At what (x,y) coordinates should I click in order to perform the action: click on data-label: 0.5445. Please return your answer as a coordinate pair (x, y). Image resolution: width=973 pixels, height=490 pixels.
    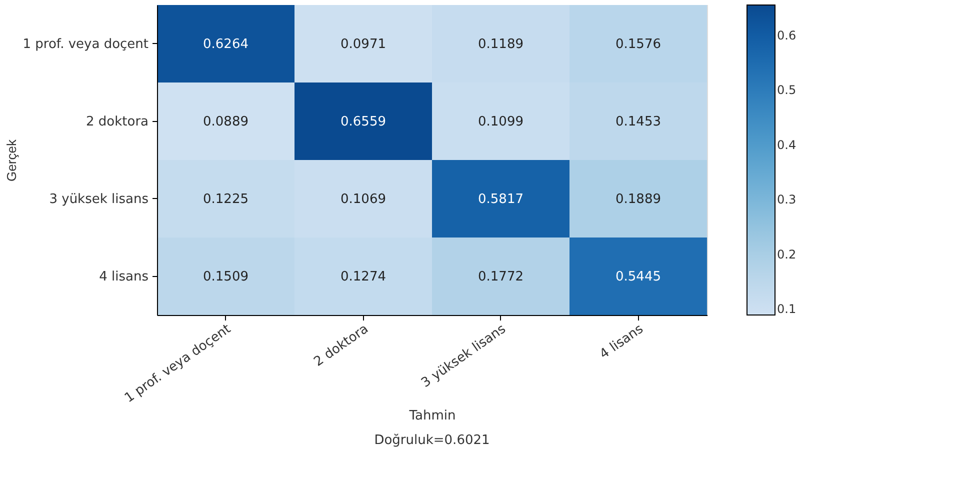
    Looking at the image, I should click on (638, 276).